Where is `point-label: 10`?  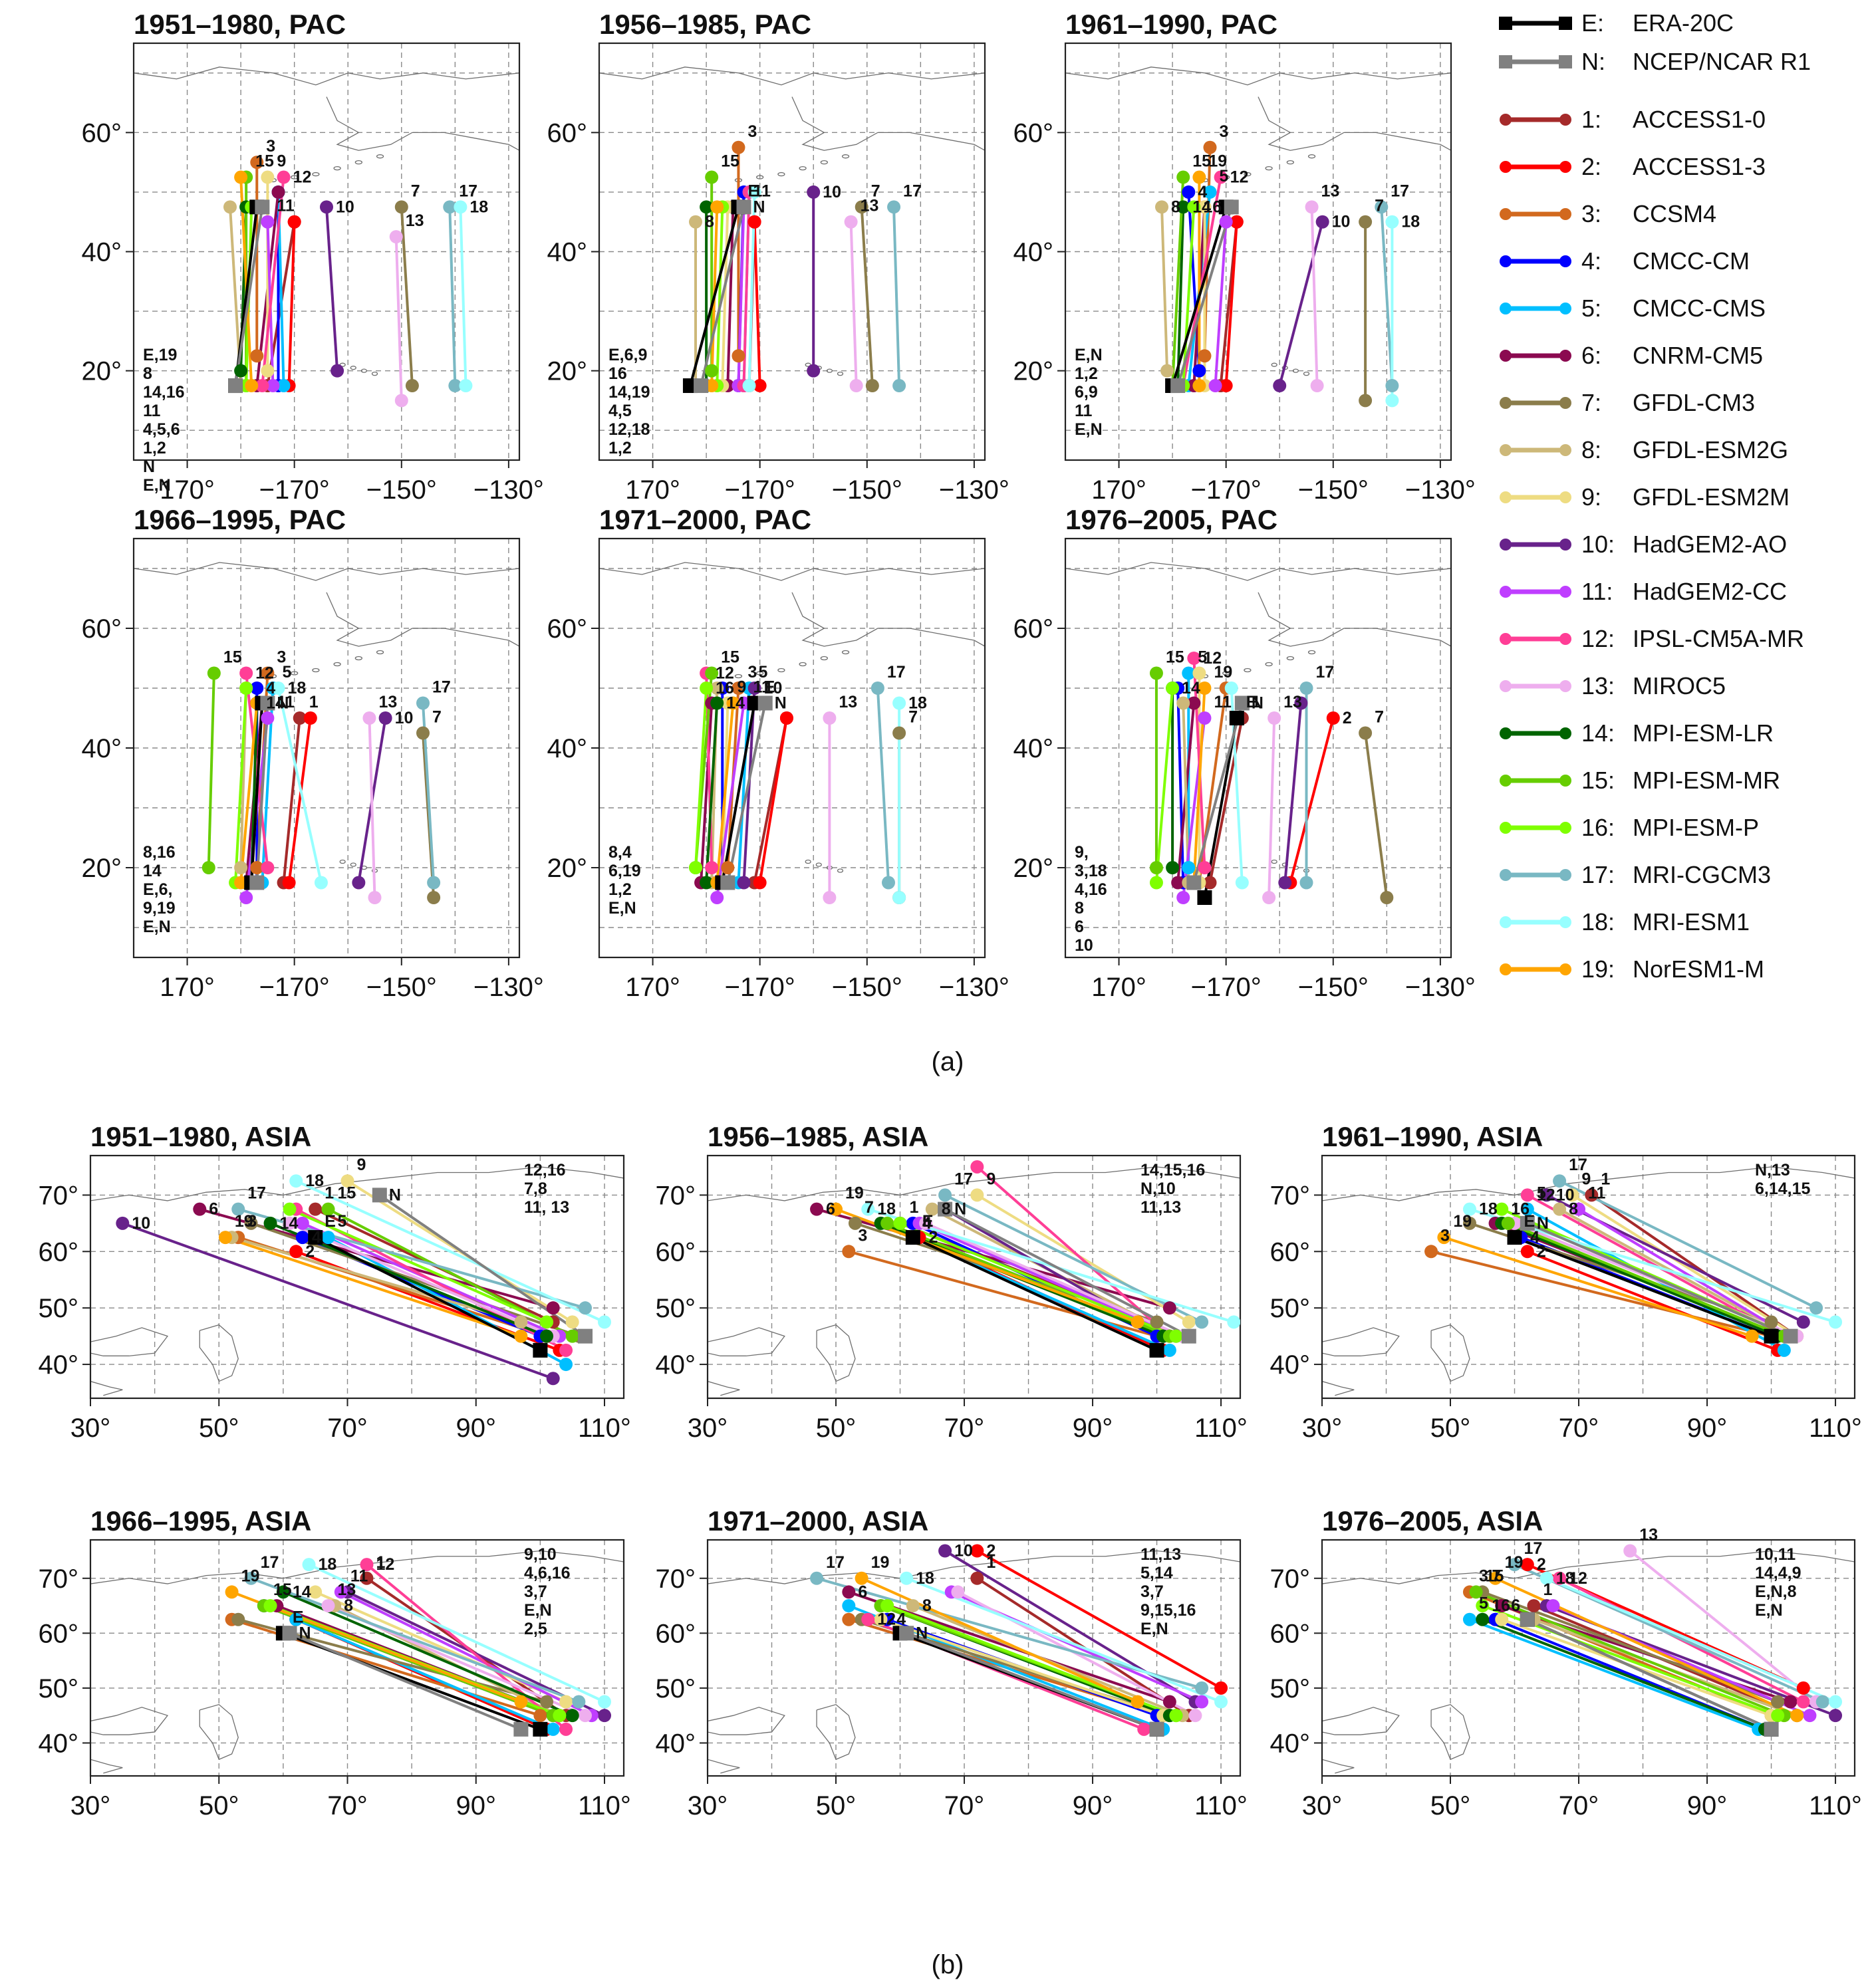
point-label: 10 is located at coordinates (1565, 1194).